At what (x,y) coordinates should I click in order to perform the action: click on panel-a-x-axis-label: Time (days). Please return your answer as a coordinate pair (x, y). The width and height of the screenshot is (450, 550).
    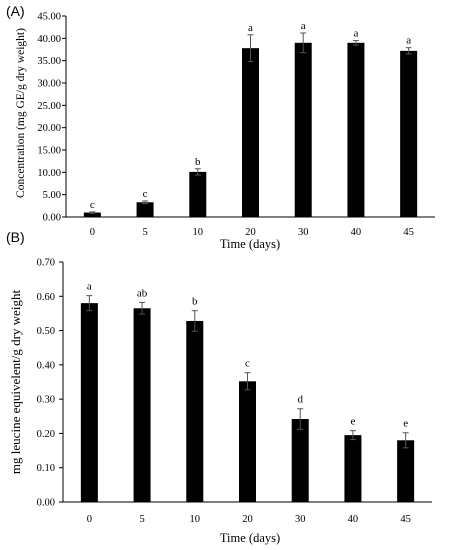
    Looking at the image, I should click on (250, 244).